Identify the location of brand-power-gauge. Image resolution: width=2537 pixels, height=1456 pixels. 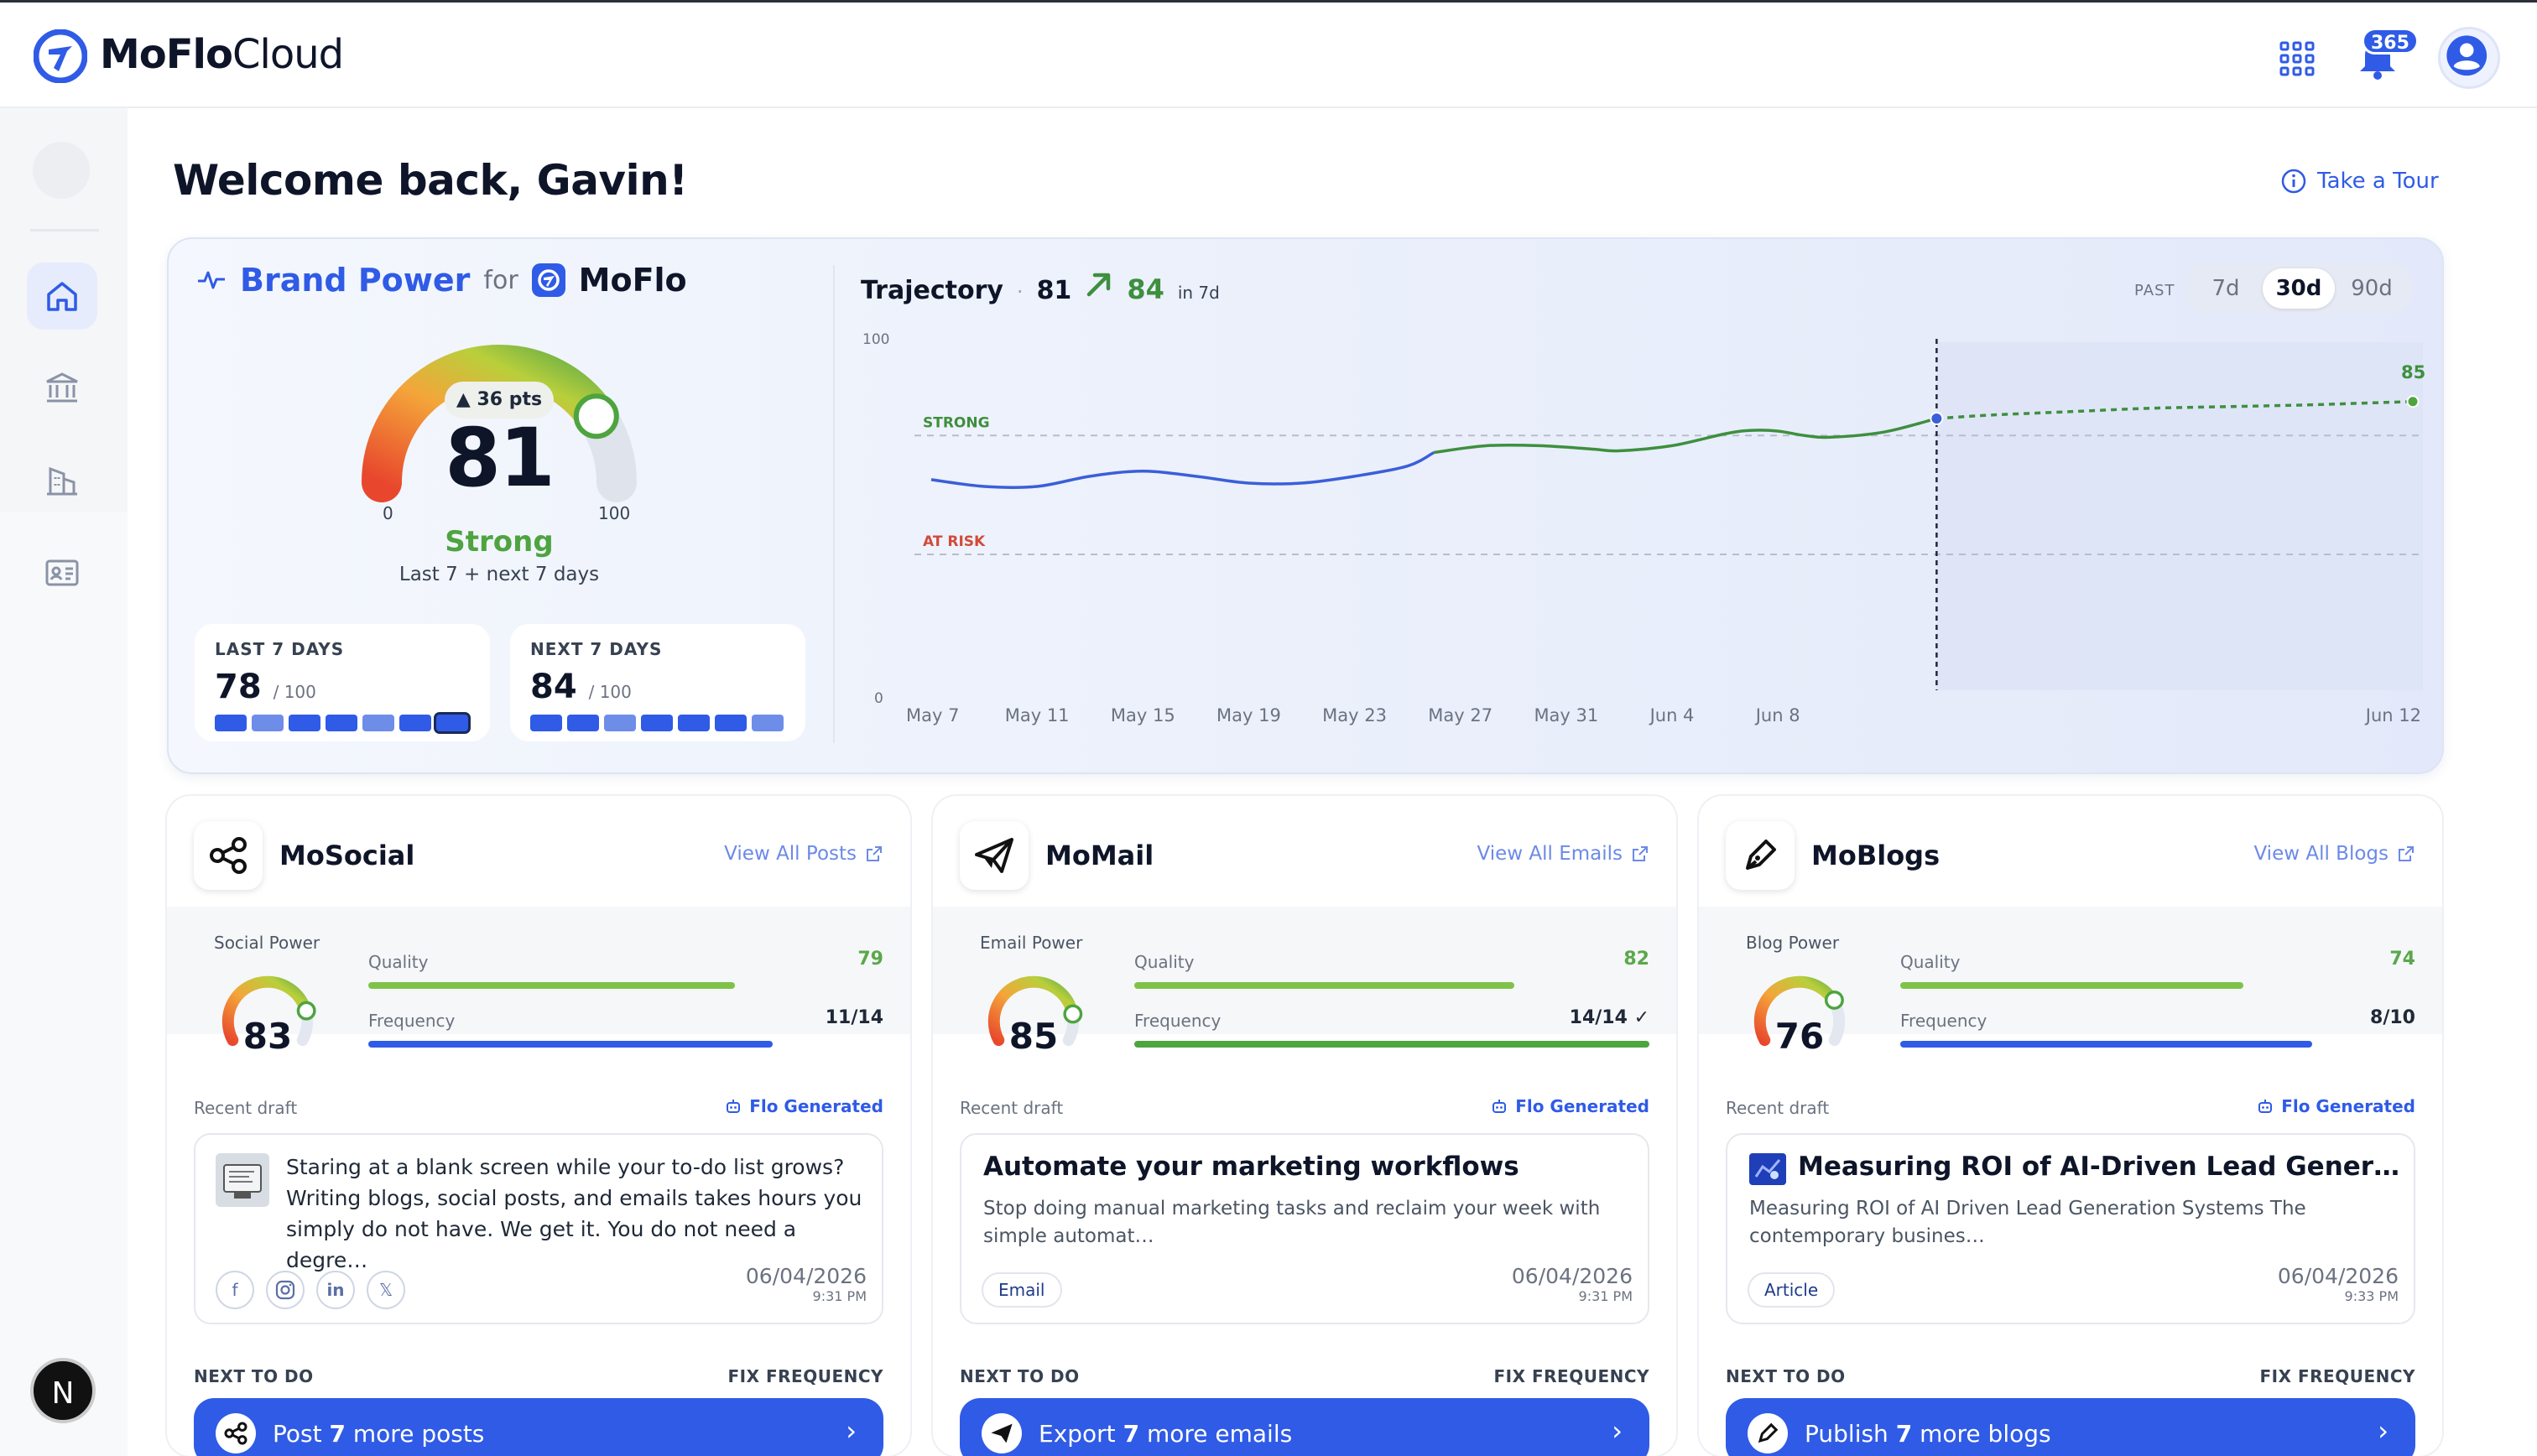
(499, 423).